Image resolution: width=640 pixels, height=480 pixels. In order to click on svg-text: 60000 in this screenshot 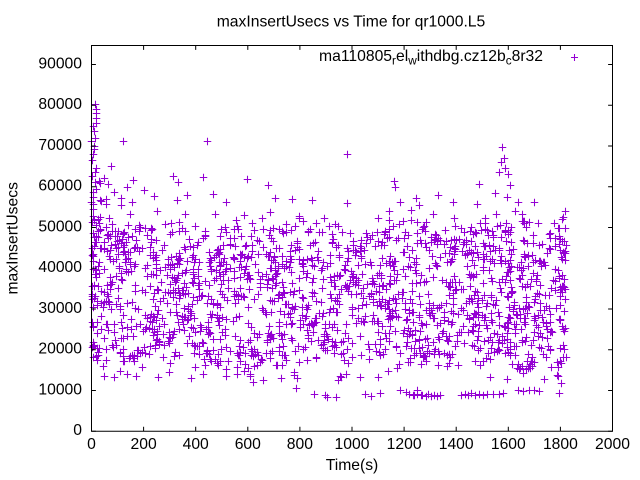, I will do `click(60, 186)`.